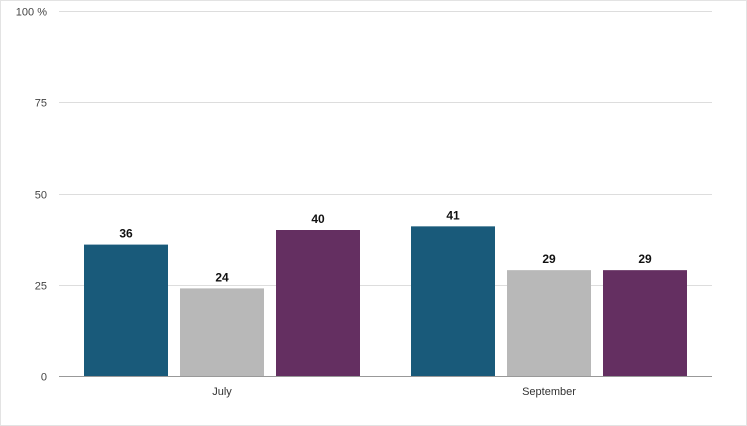 This screenshot has width=747, height=426. Describe the element at coordinates (394, 392) in the screenshot. I see `x-axis-category-labels: July September` at that location.